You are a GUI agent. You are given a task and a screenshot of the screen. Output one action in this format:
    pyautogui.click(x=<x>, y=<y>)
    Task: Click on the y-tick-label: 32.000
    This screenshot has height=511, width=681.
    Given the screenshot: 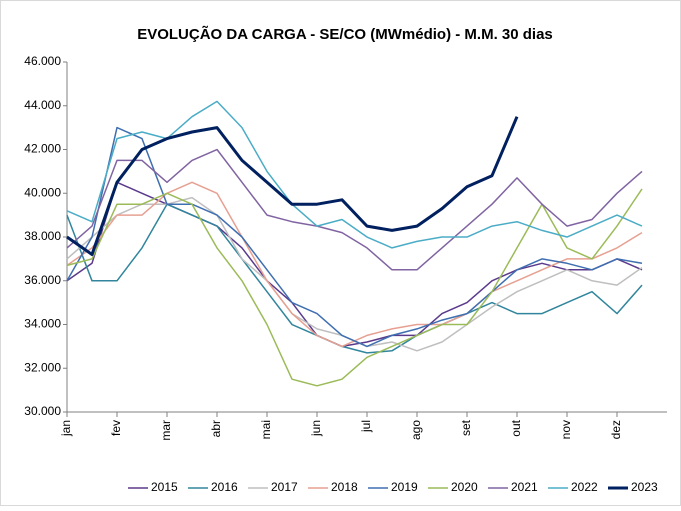 What is the action you would take?
    pyautogui.click(x=42, y=367)
    